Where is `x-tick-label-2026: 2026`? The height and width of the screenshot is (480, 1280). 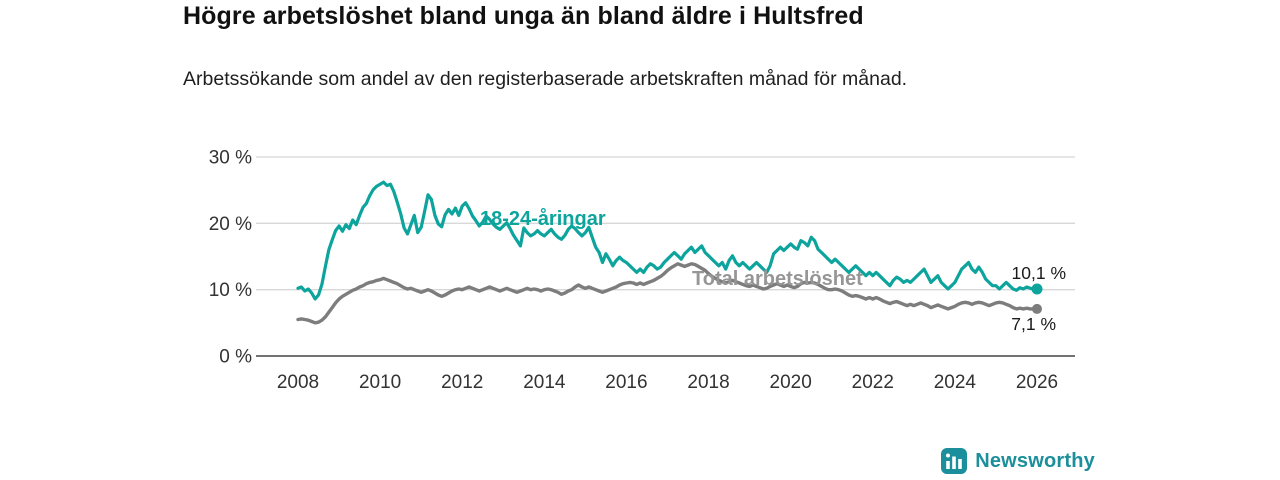 x-tick-label-2026: 2026 is located at coordinates (1037, 382).